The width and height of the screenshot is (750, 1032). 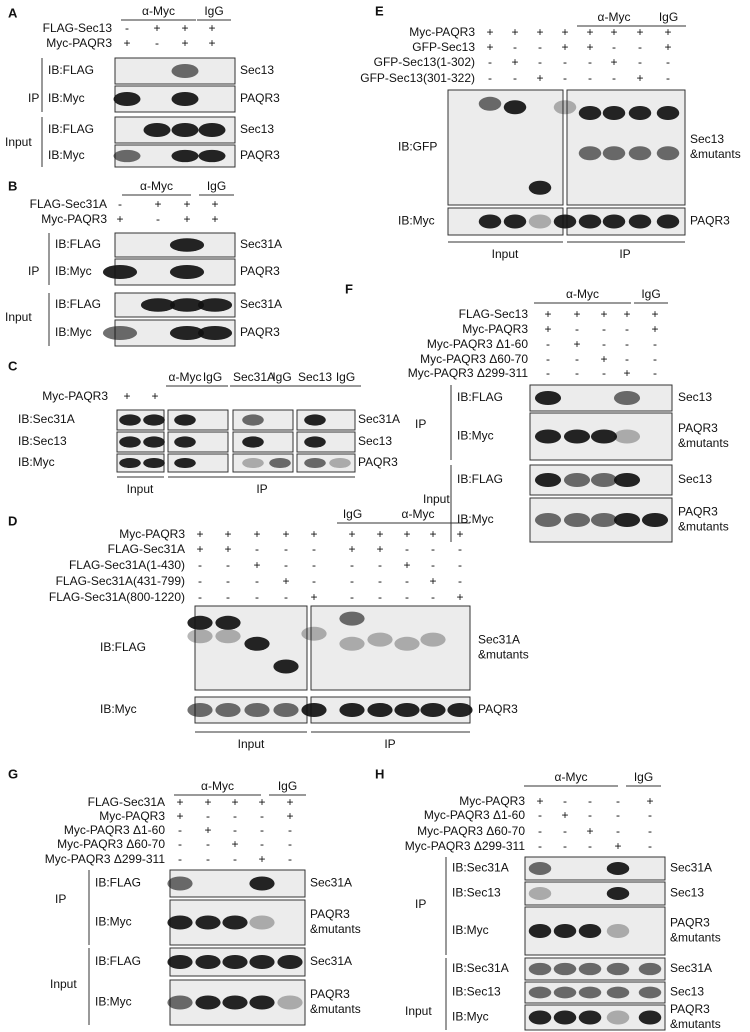 I want to click on blot-label: IB:Sec13, so click(x=476, y=893).